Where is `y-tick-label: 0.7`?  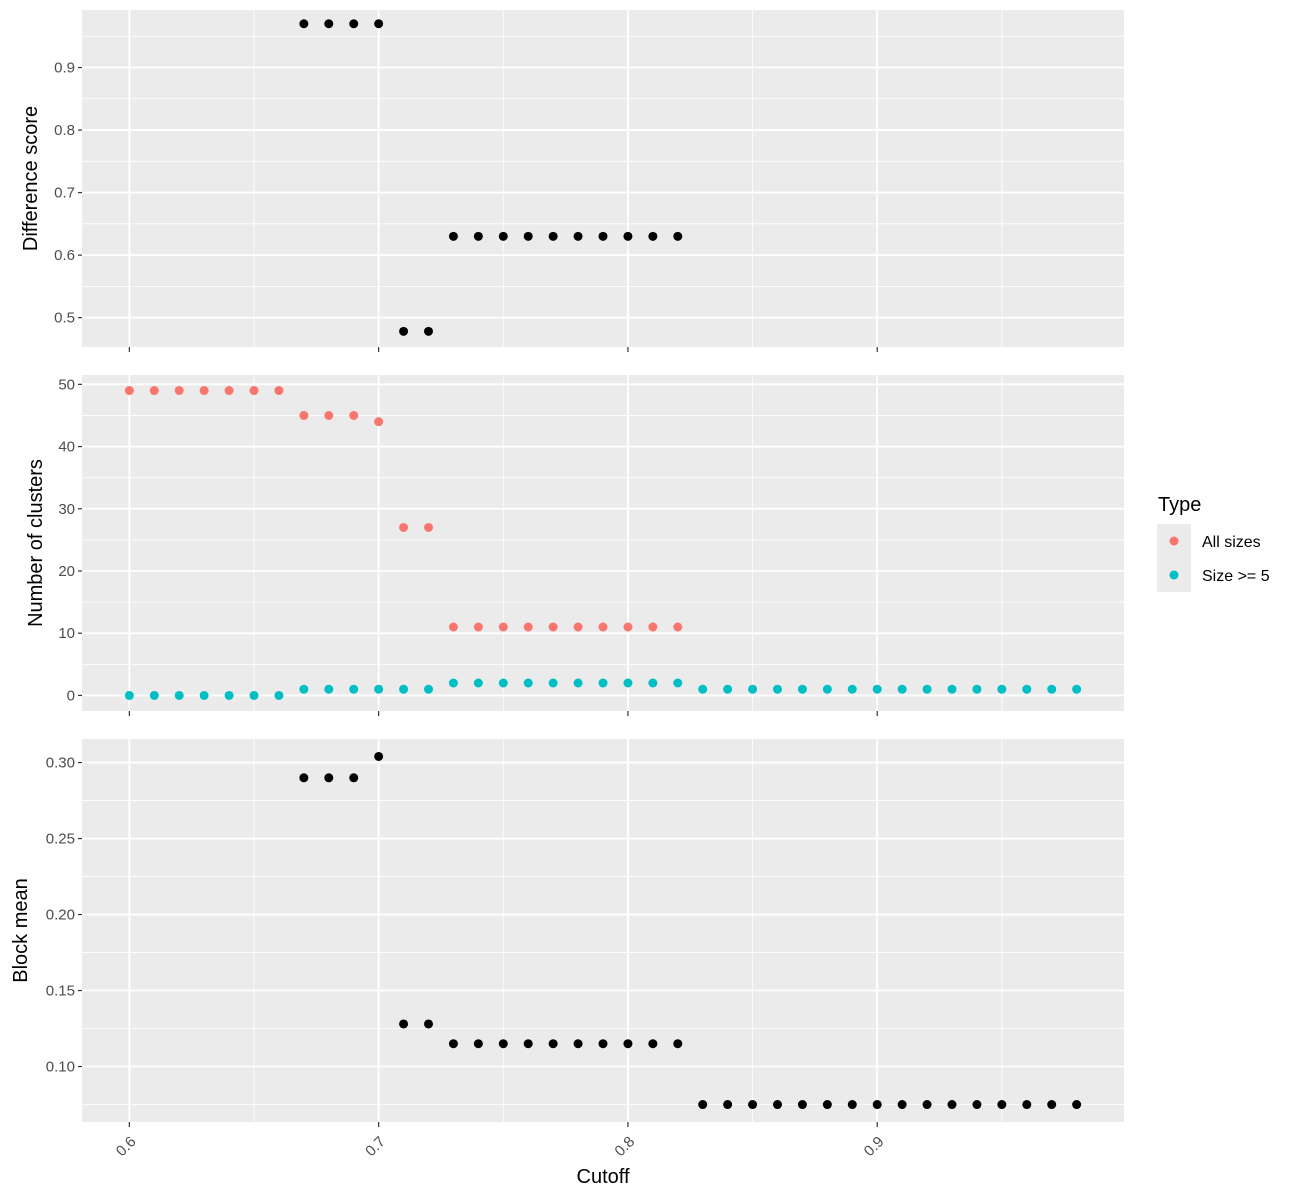
y-tick-label: 0.7 is located at coordinates (64, 193).